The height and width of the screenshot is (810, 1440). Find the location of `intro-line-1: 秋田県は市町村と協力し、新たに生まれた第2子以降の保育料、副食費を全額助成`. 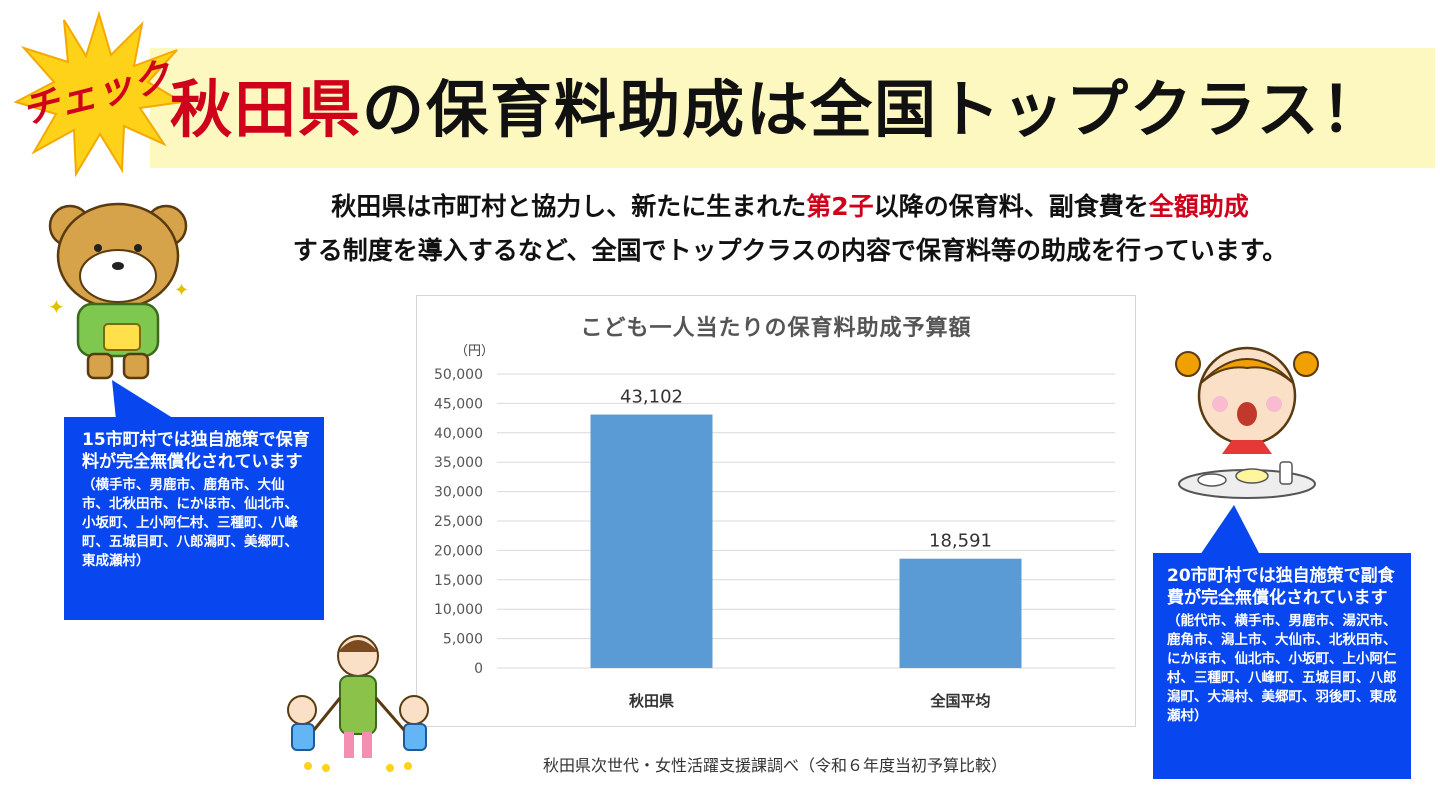

intro-line-1: 秋田県は市町村と協力し、新たに生まれた第2子以降の保育料、副食費を全額助成 is located at coordinates (790, 207).